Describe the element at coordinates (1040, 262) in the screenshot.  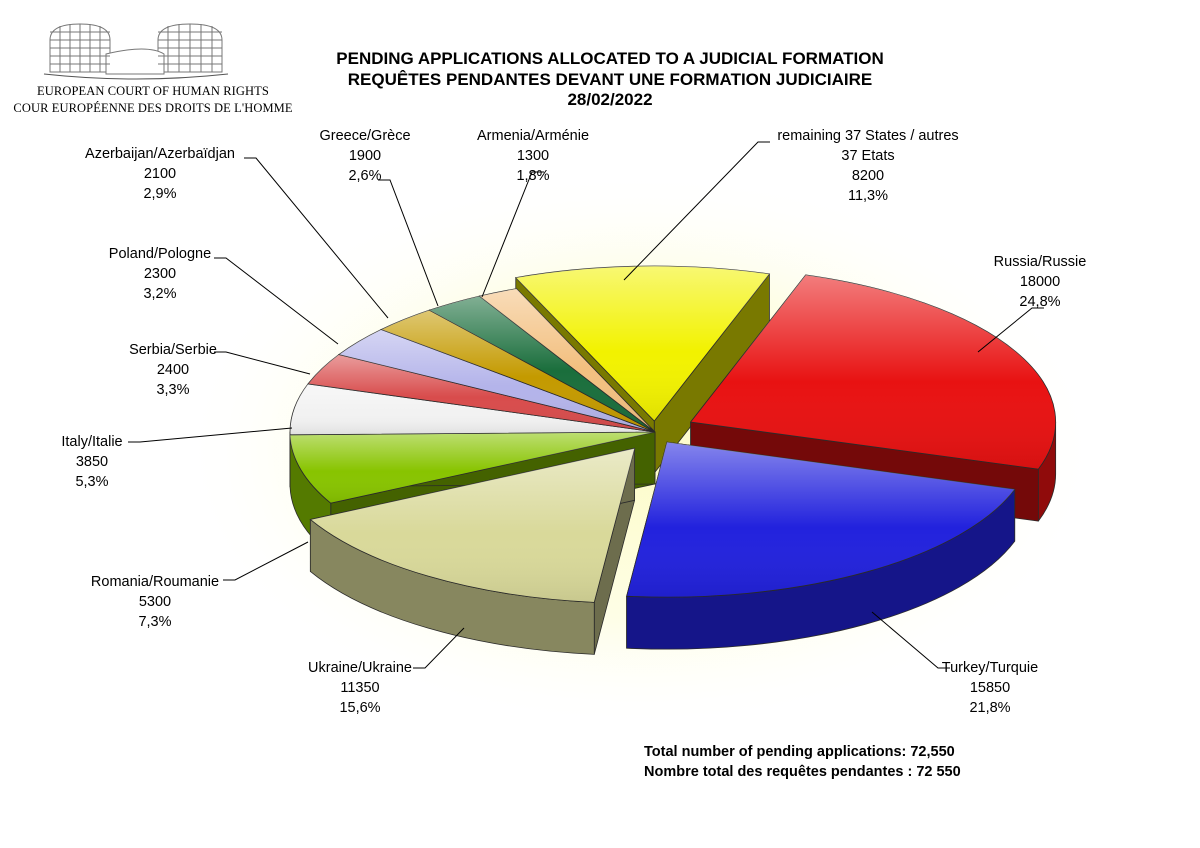
I see `slice-label-name: Russia/Russie` at that location.